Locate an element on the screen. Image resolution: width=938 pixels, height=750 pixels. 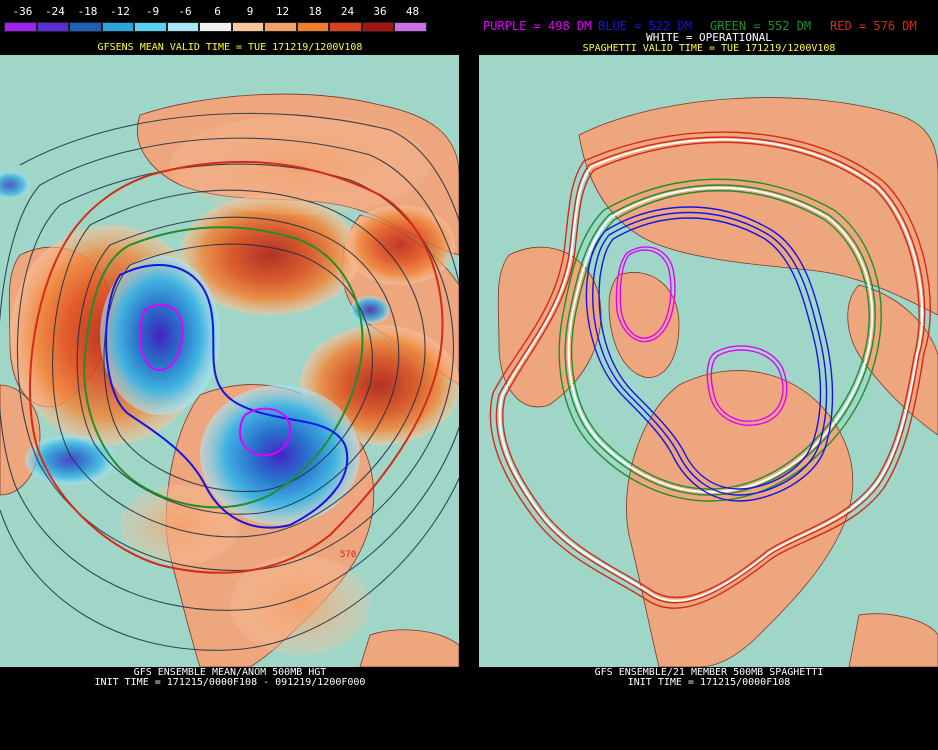
legend-green: GREEN = 552 DM is located at coordinates (761, 26).